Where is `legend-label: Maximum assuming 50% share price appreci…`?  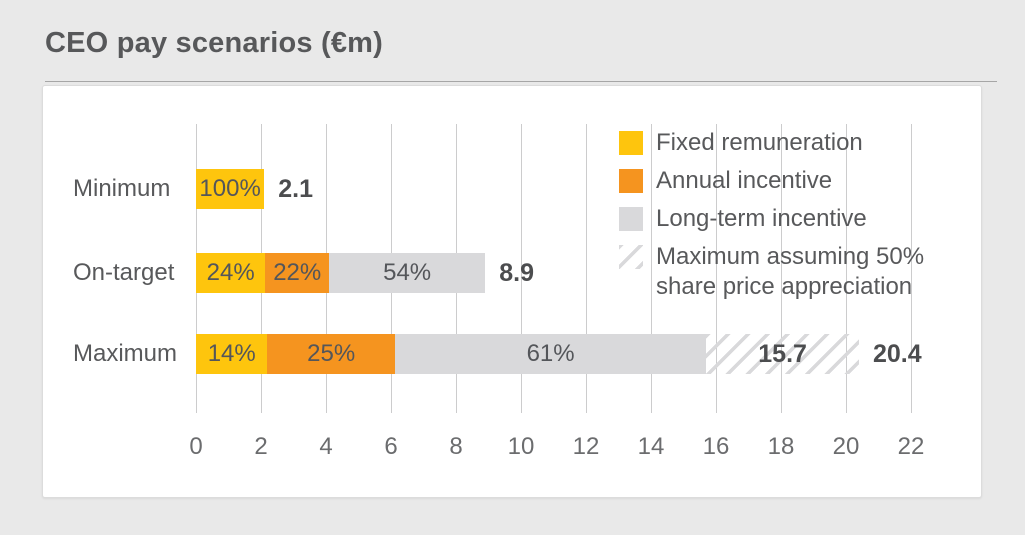 legend-label: Maximum assuming 50% share price appreci… is located at coordinates (790, 271).